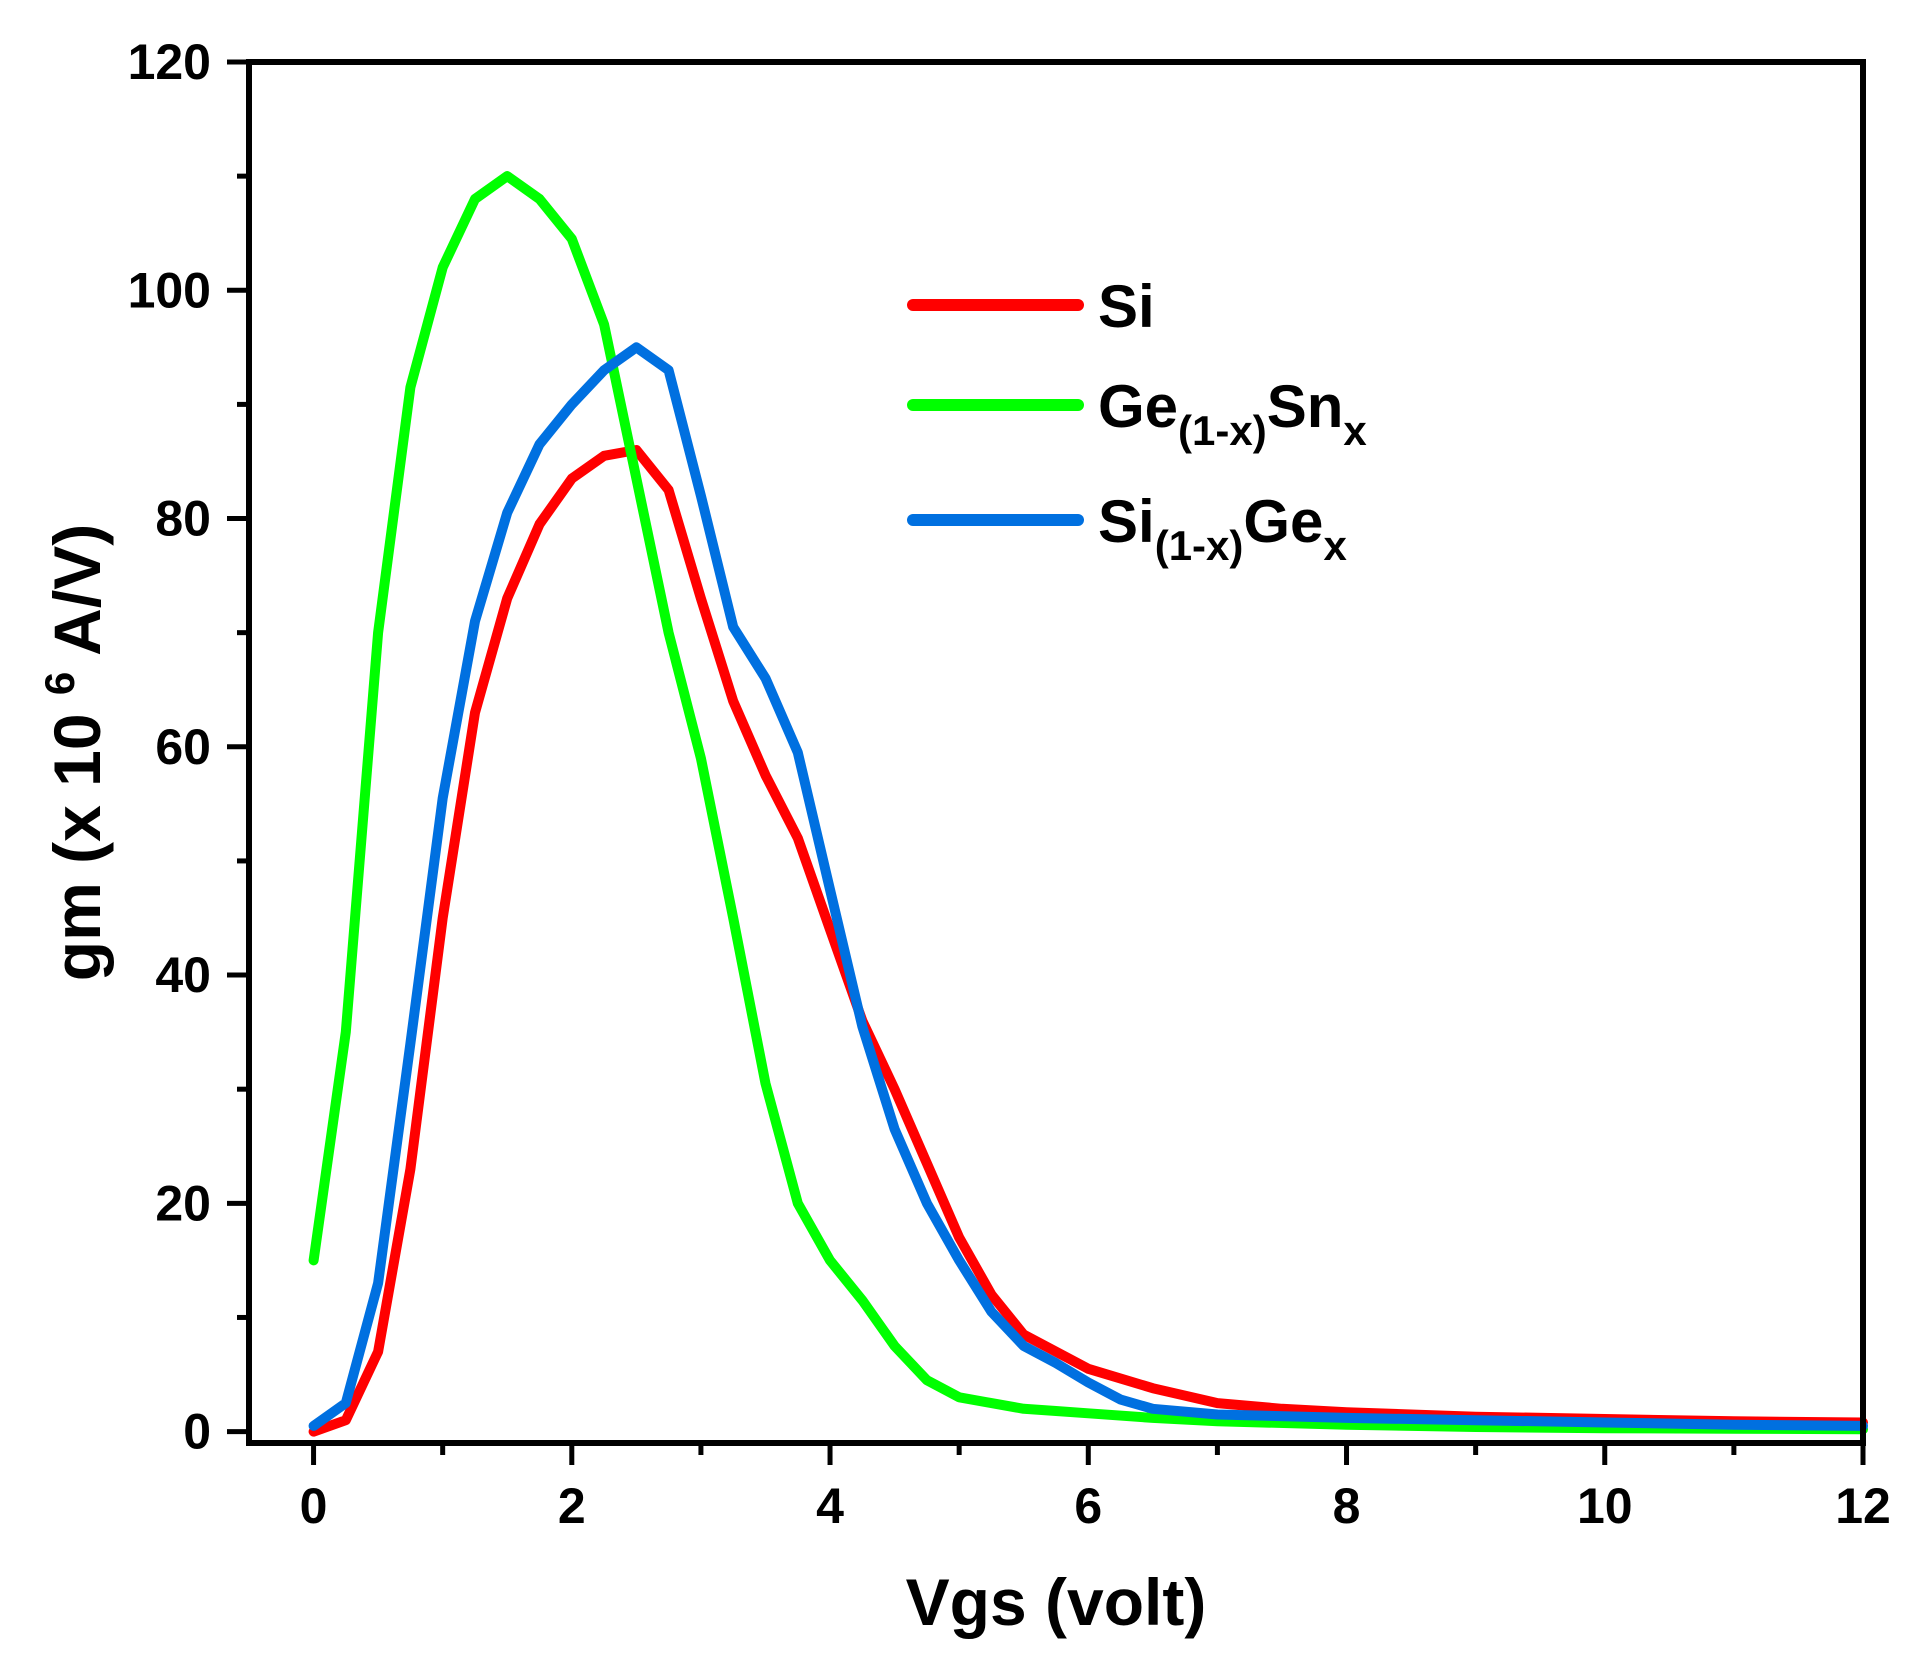  I want to click on y-tick-label: 100, so click(169, 290).